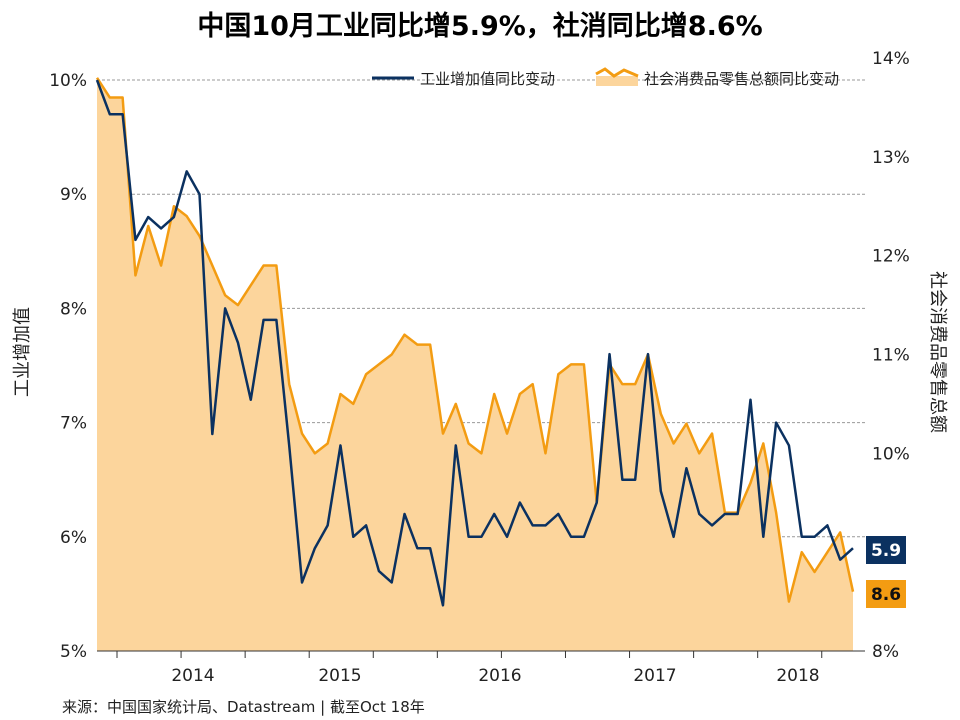 This screenshot has height=720, width=960. I want to click on left-tick-label: 9%, so click(73, 195).